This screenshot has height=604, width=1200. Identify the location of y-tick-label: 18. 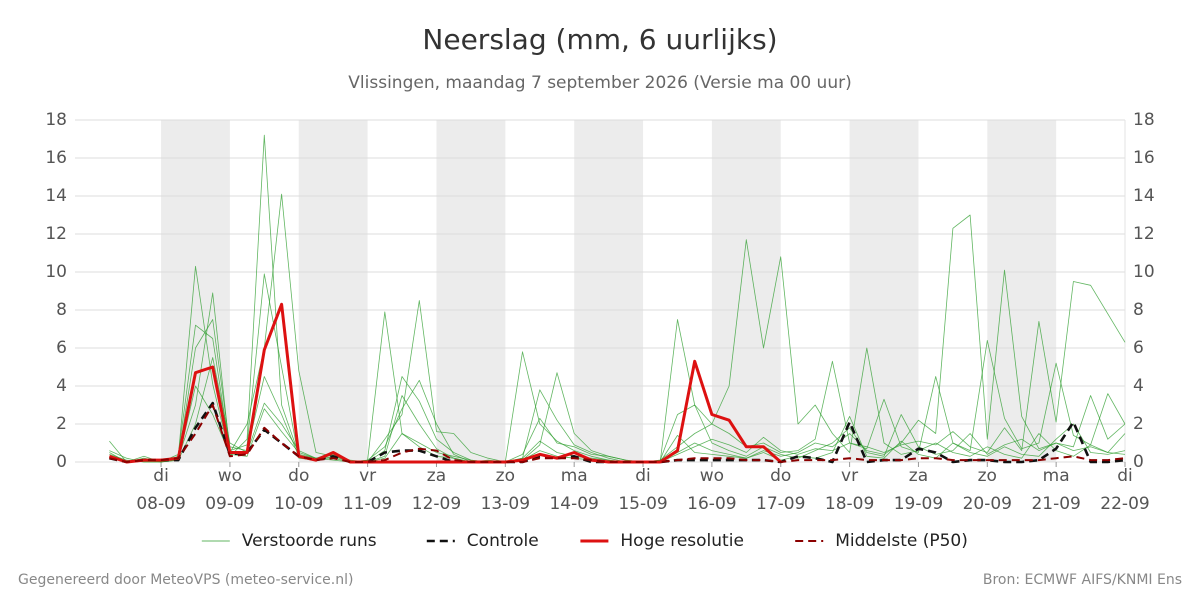
(56, 120).